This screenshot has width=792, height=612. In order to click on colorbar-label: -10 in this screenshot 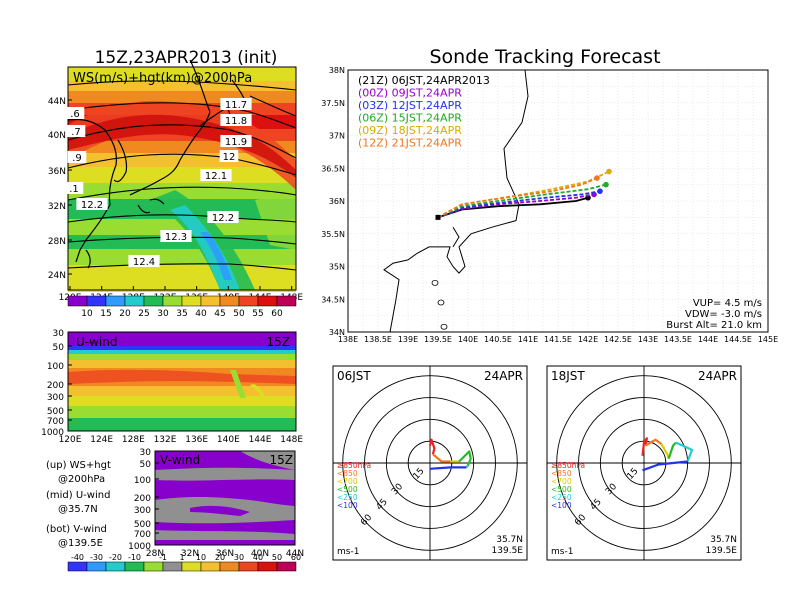, I will do `click(134, 557)`.